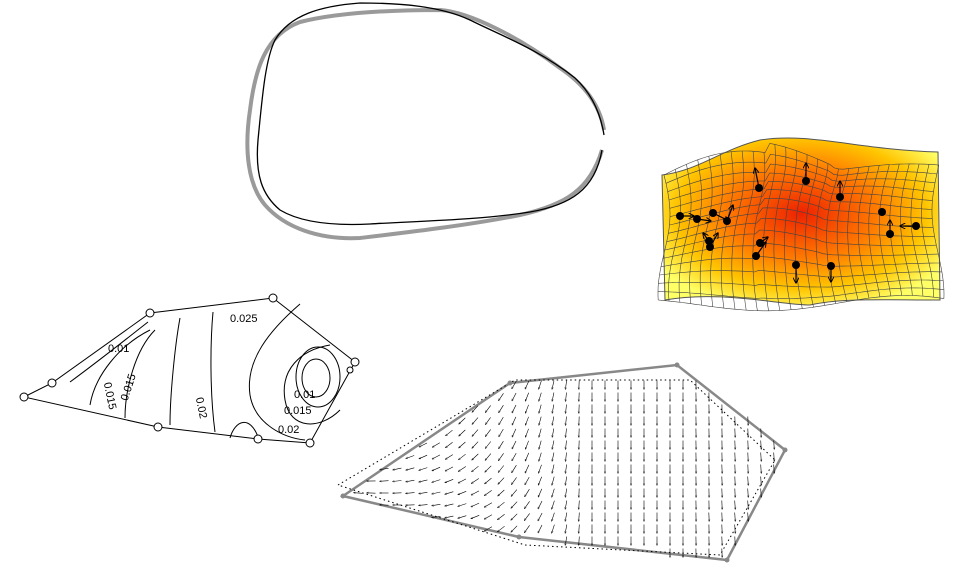 Image resolution: width=962 pixels, height=570 pixels. What do you see at coordinates (288, 430) in the screenshot?
I see `contour-label-8: 0.02` at bounding box center [288, 430].